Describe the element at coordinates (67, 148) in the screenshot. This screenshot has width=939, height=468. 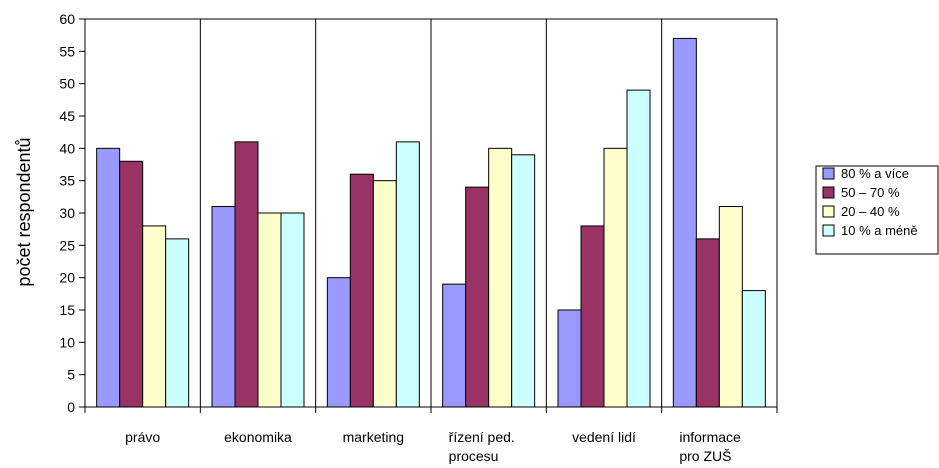
I see `y-tick-label: 40` at that location.